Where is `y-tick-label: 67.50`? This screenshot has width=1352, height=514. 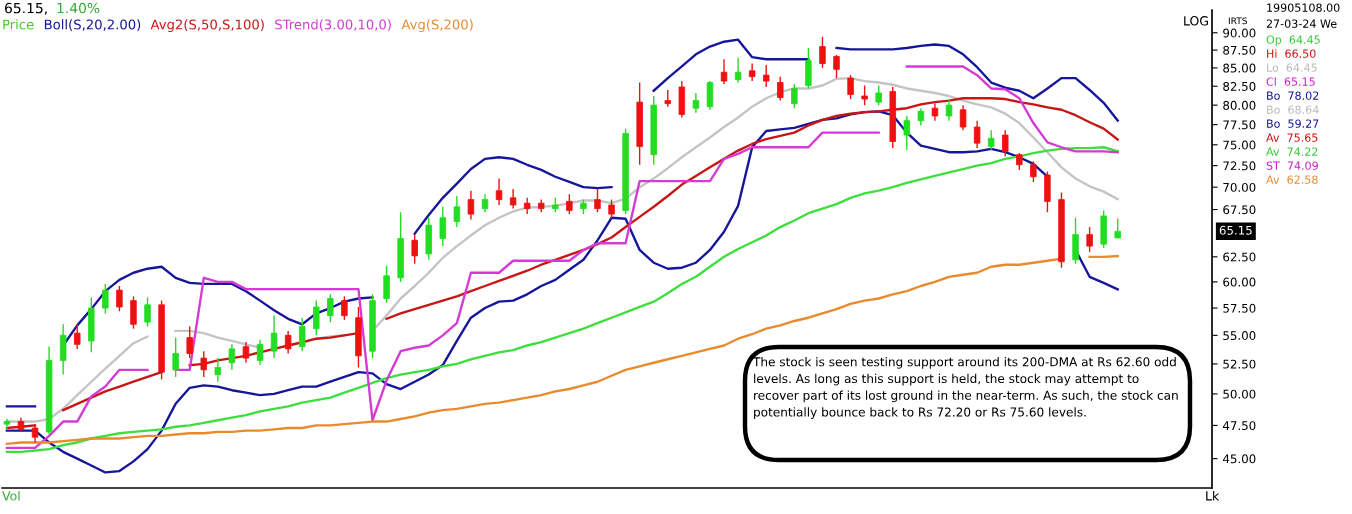
y-tick-label: 67.50 is located at coordinates (1239, 210).